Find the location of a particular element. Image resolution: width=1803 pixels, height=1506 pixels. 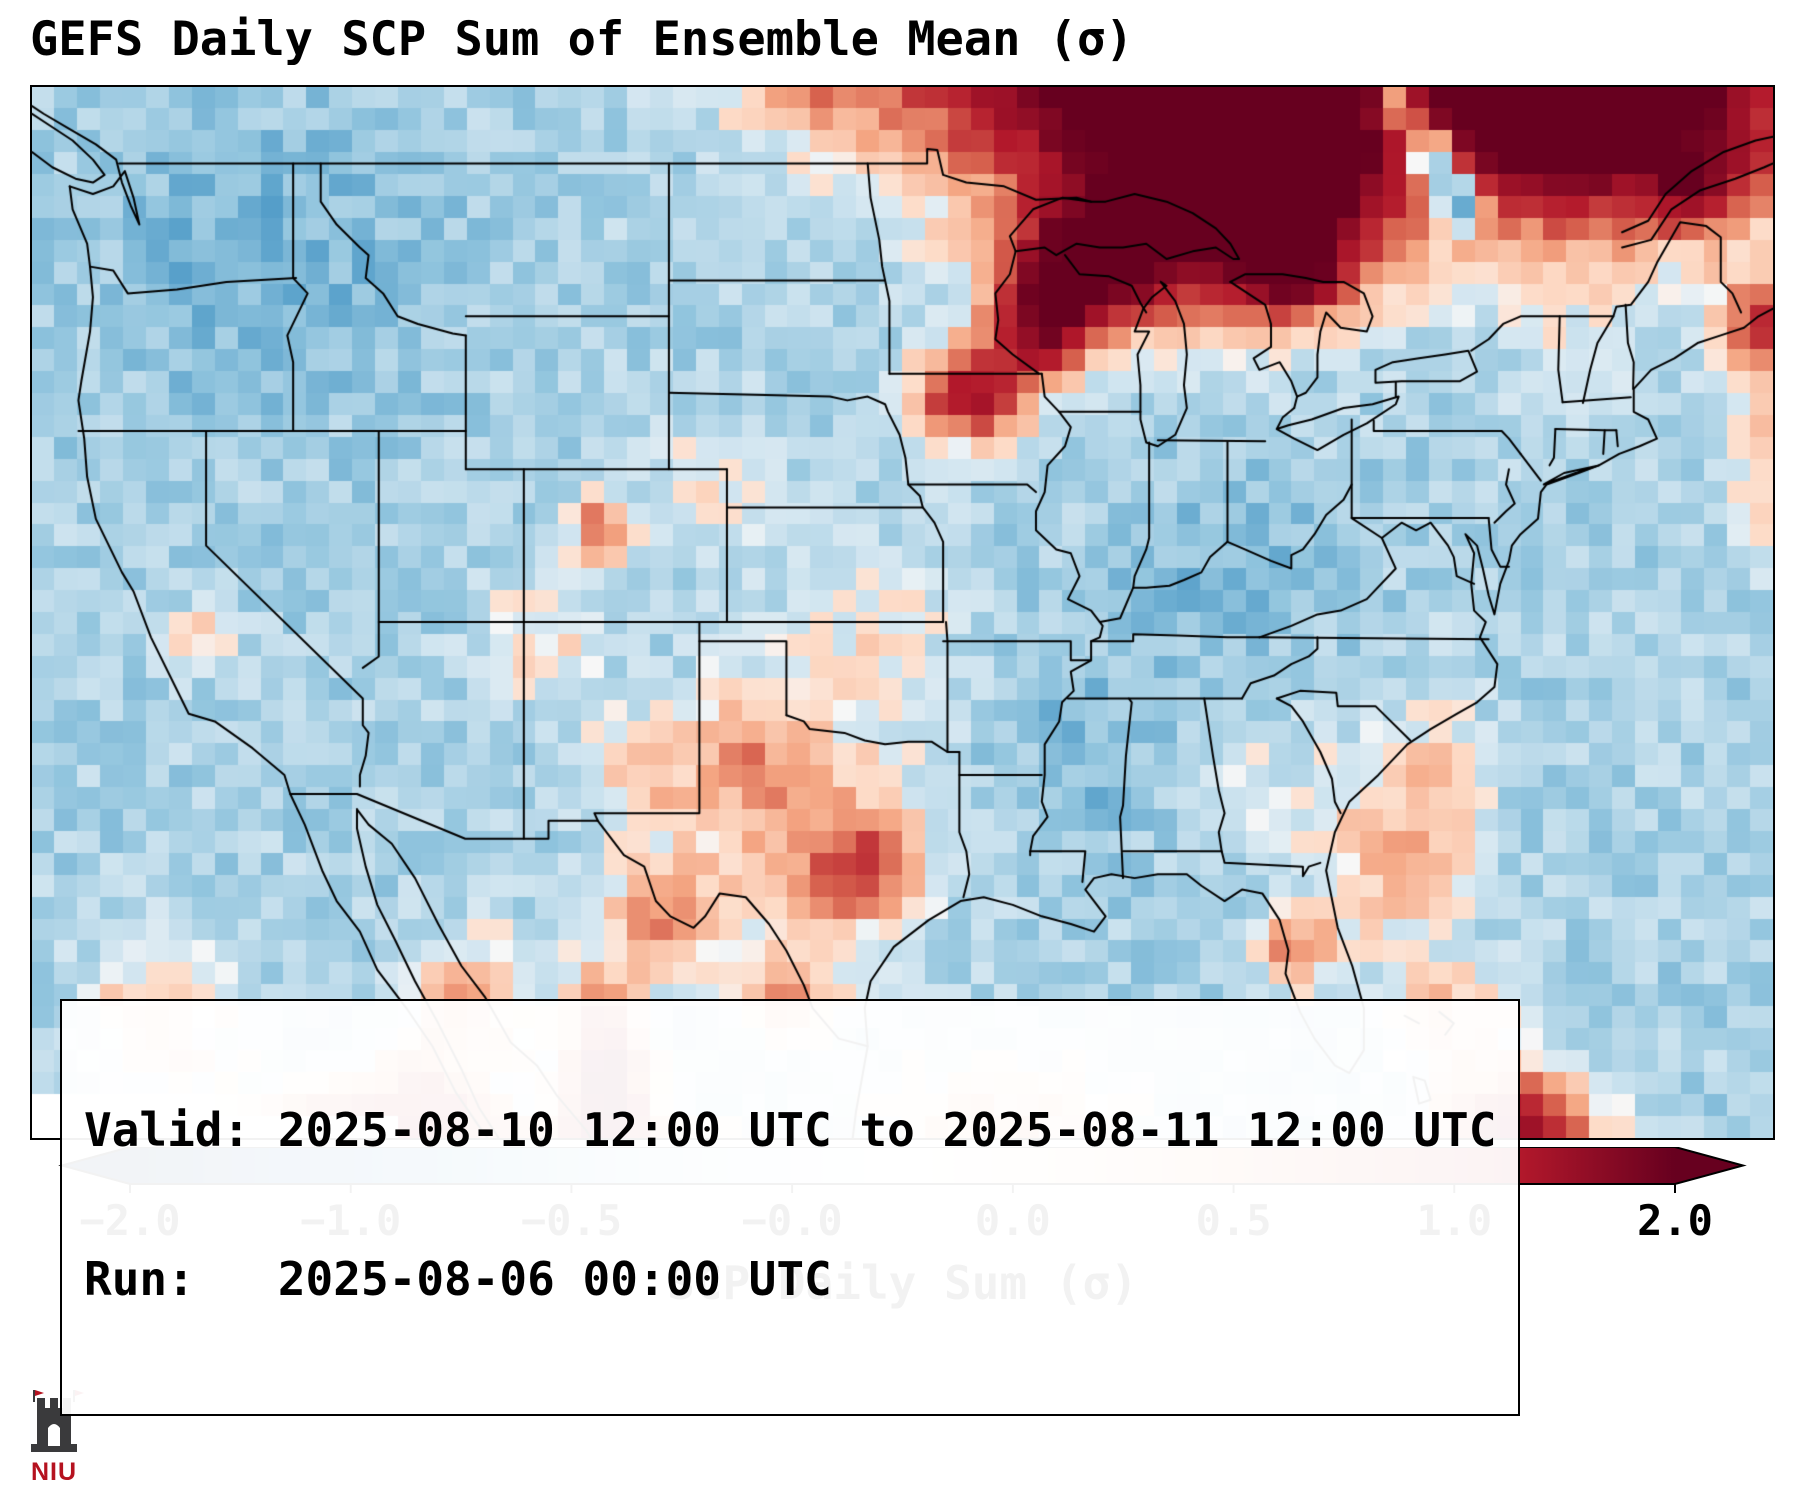

page-title: GEFS Daily SCP Sum of Ensemble Mean (σ) is located at coordinates (582, 39).